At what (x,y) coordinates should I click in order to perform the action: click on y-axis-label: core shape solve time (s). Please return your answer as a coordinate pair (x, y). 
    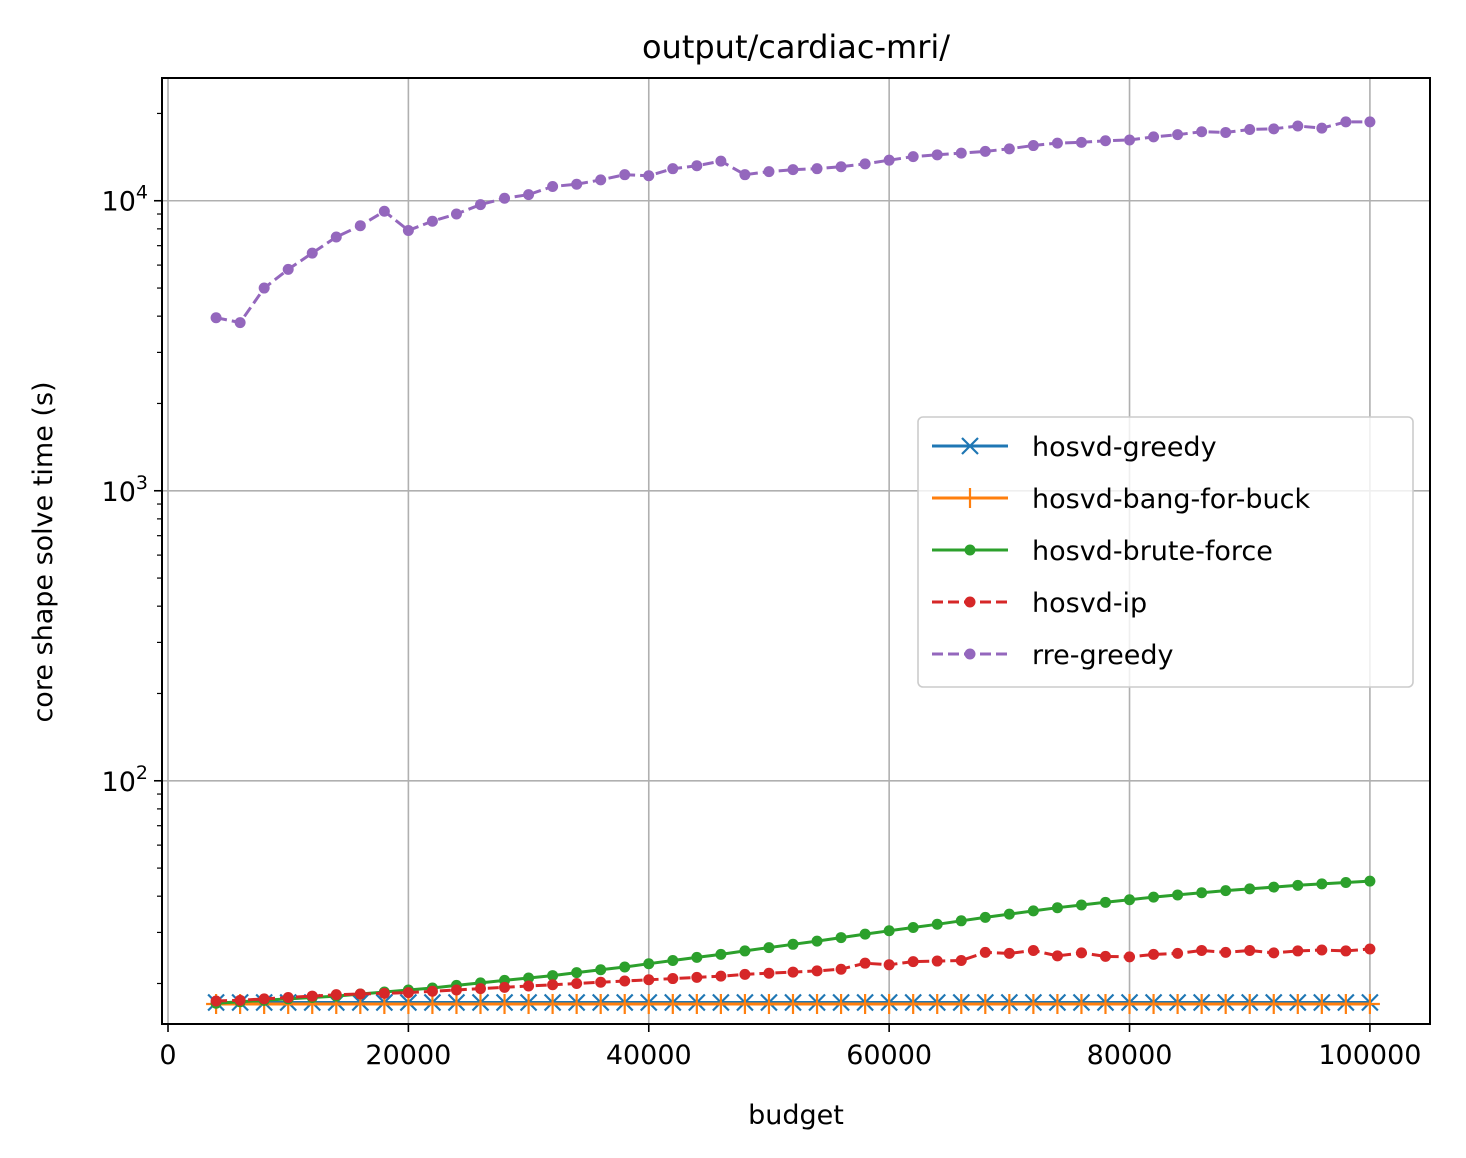
    Looking at the image, I should click on (43, 551).